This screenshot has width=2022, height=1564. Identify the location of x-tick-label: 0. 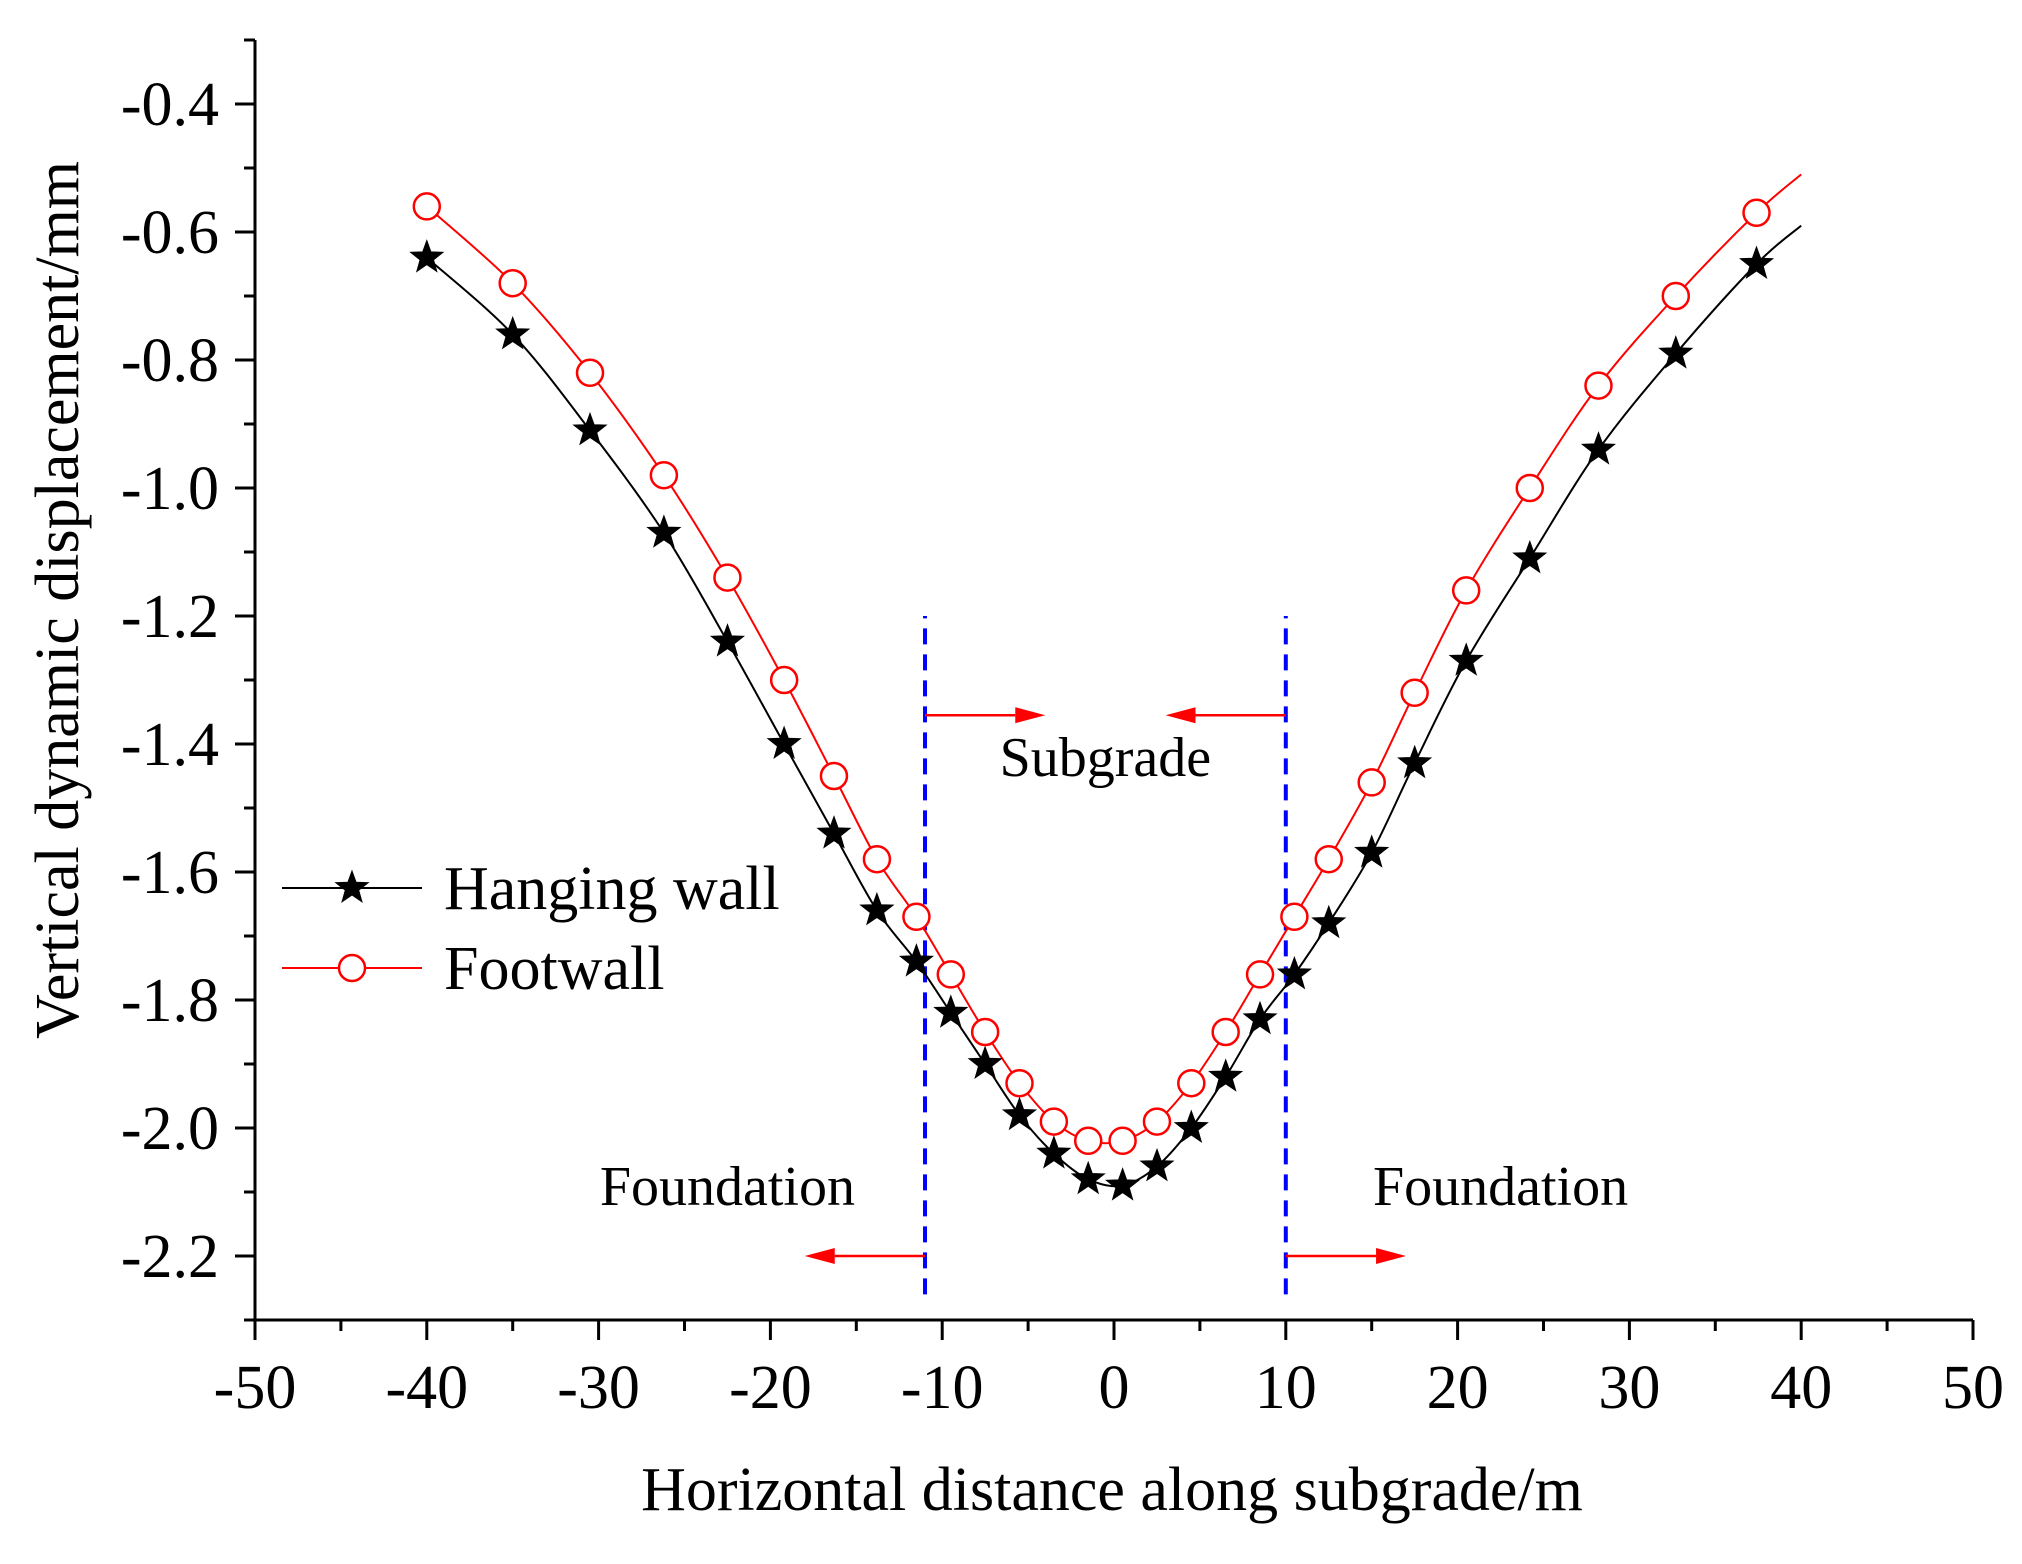
(1114, 1388).